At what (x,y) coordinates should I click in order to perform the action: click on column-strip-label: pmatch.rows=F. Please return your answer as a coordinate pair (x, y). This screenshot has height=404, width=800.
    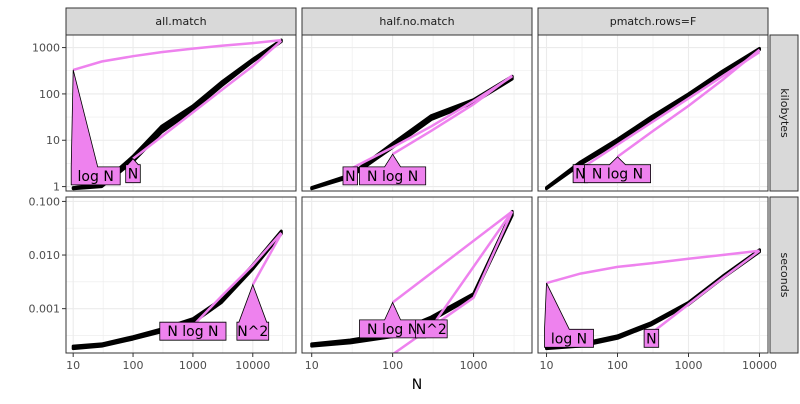
    Looking at the image, I should click on (653, 21).